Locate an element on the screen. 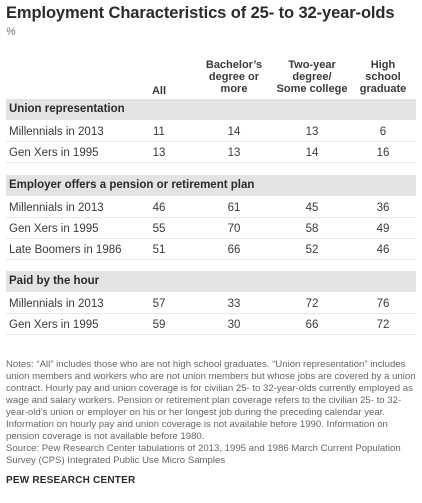 This screenshot has height=503, width=422. column-header-bachelors: Bachelor’s degree or more is located at coordinates (234, 77).